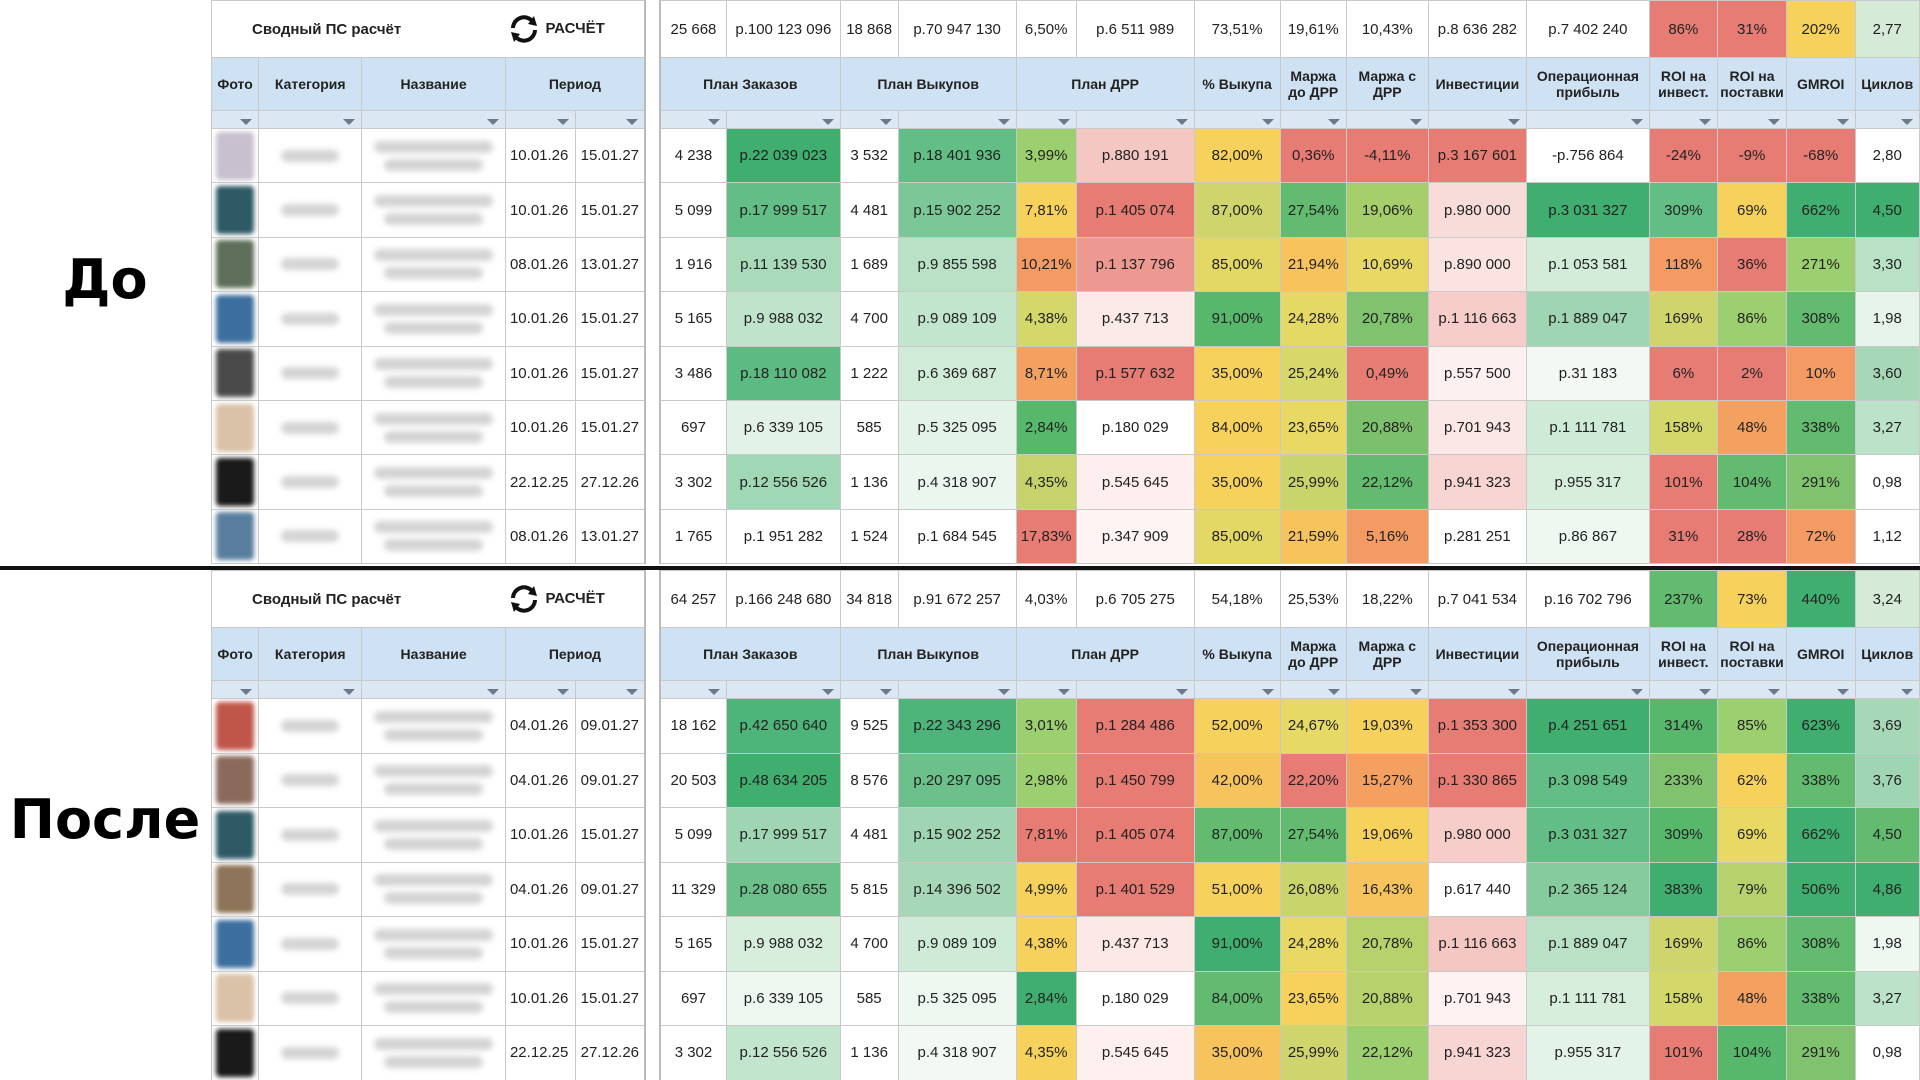 Image resolution: width=1920 pixels, height=1080 pixels. Describe the element at coordinates (1387, 84) in the screenshot. I see `column-header: Маржа с ДРР` at that location.